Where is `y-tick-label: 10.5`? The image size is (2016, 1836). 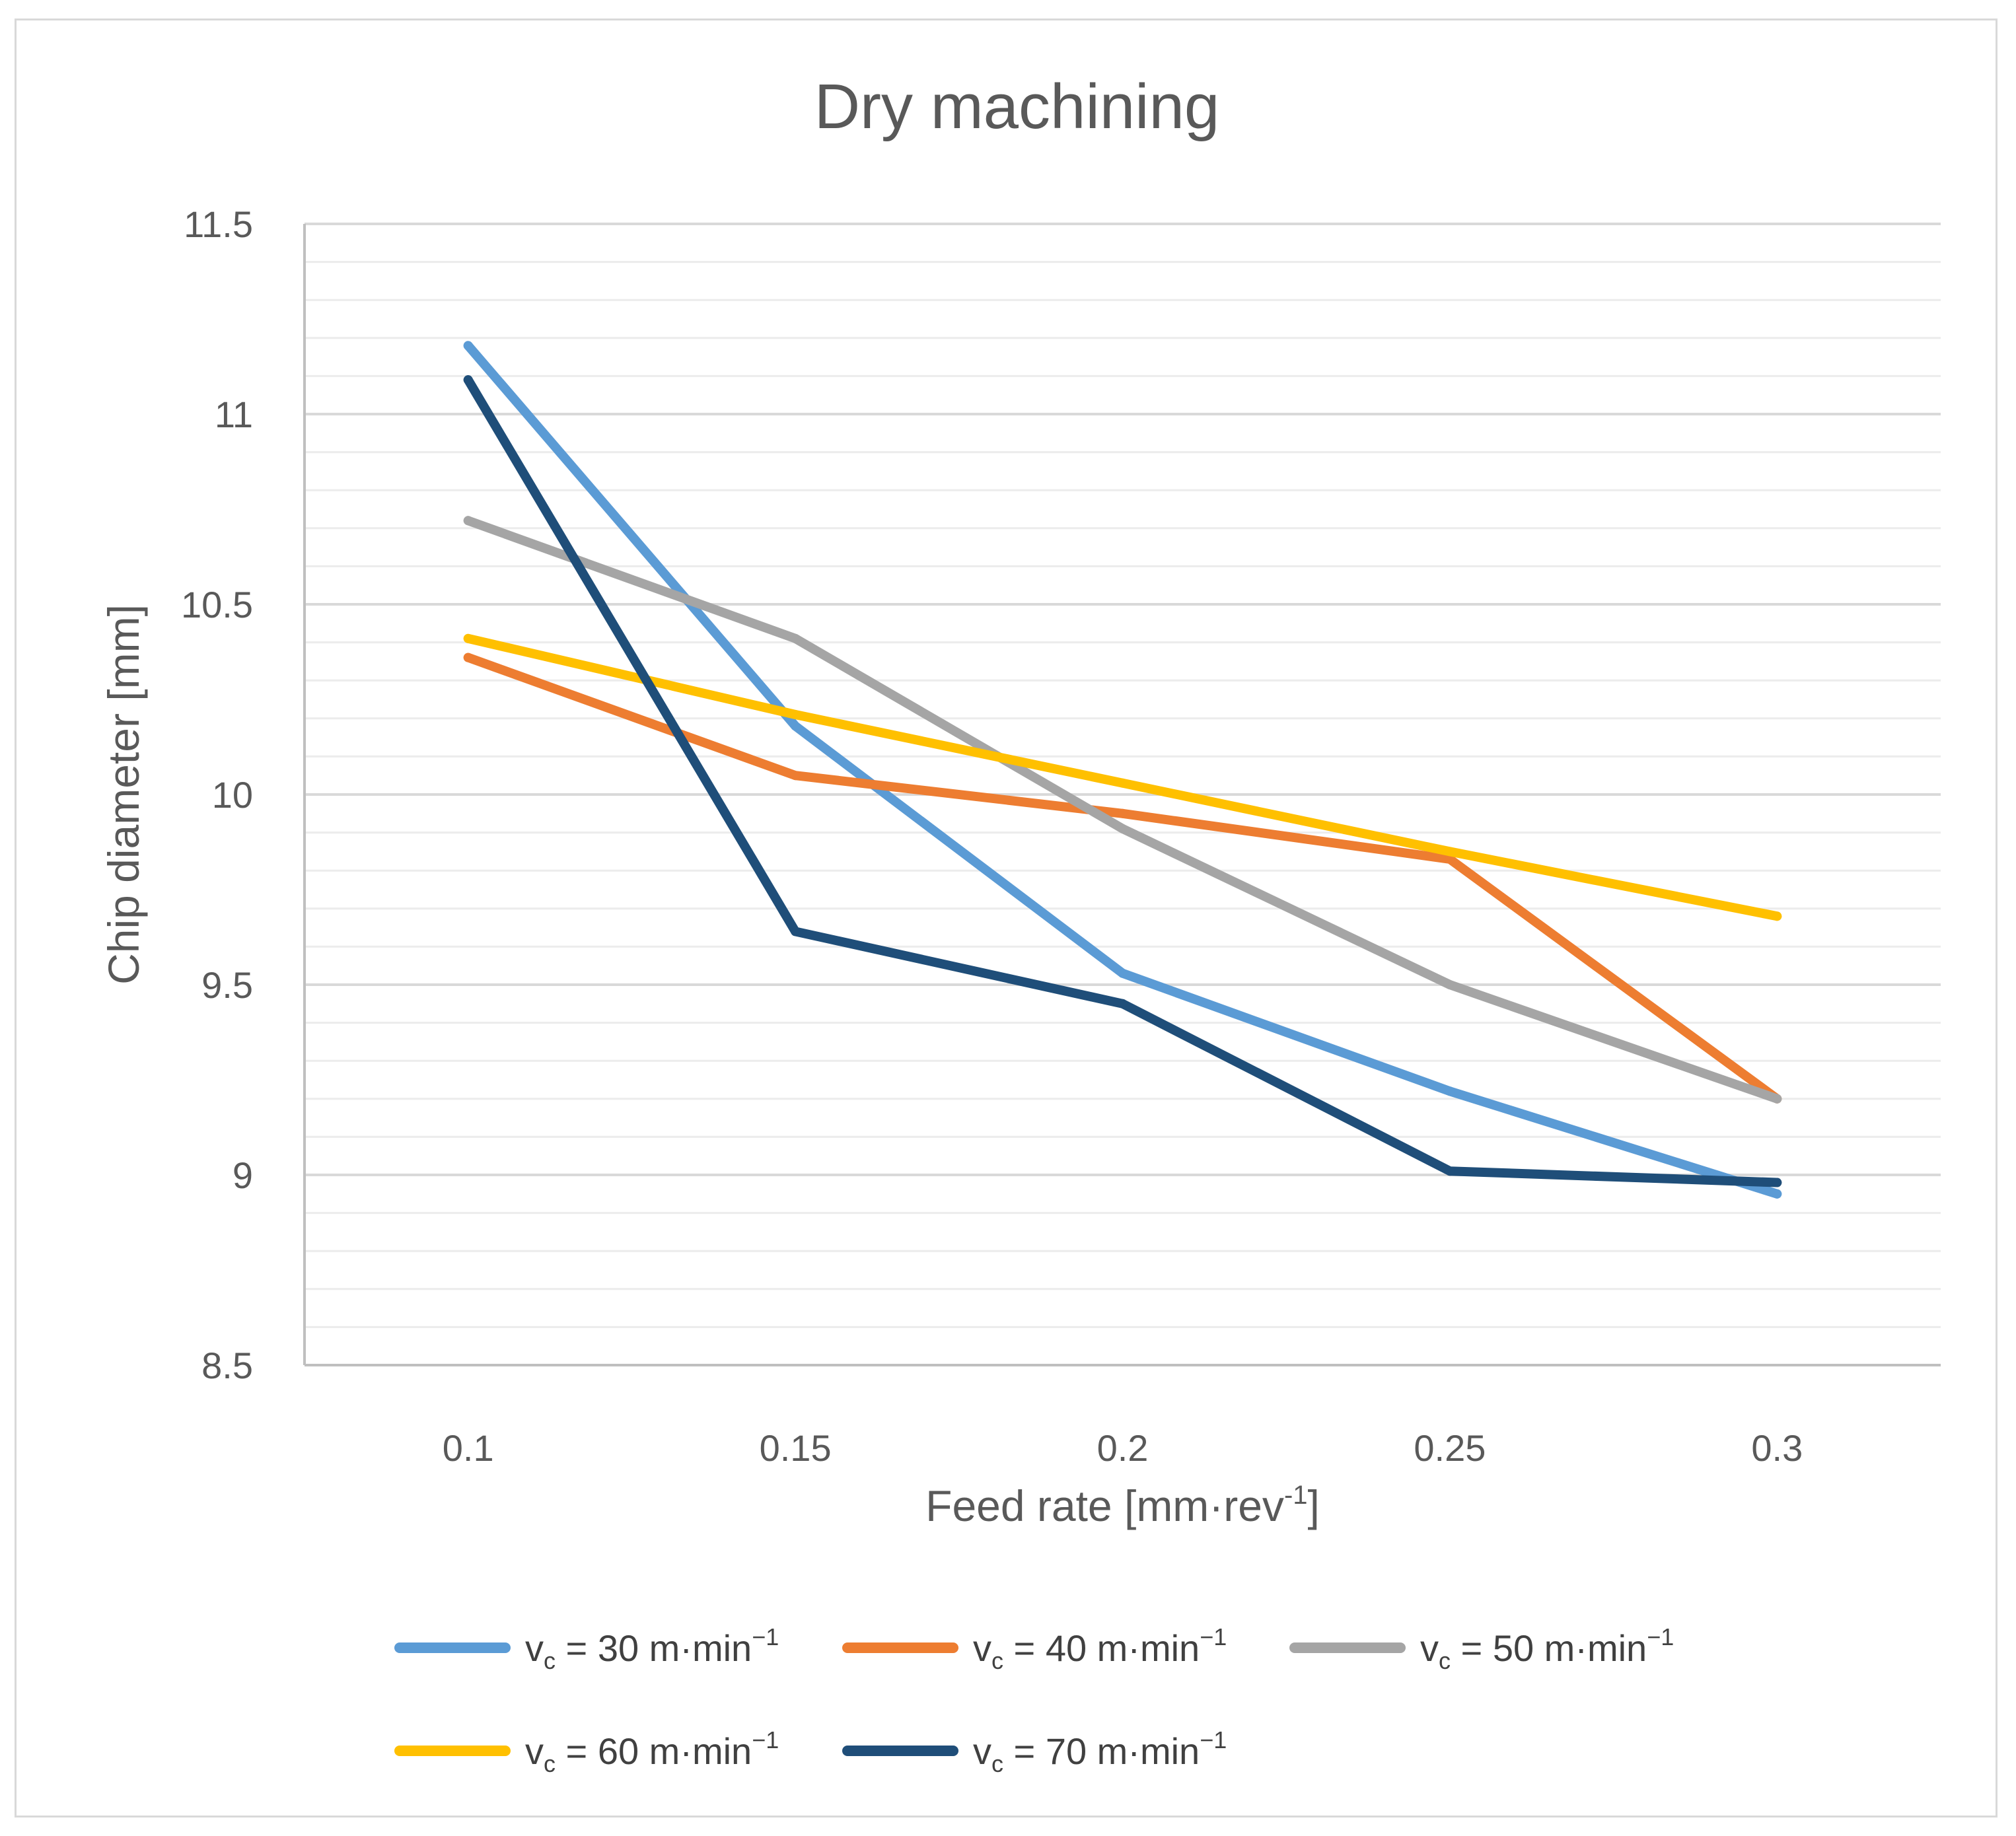 y-tick-label: 10.5 is located at coordinates (217, 604).